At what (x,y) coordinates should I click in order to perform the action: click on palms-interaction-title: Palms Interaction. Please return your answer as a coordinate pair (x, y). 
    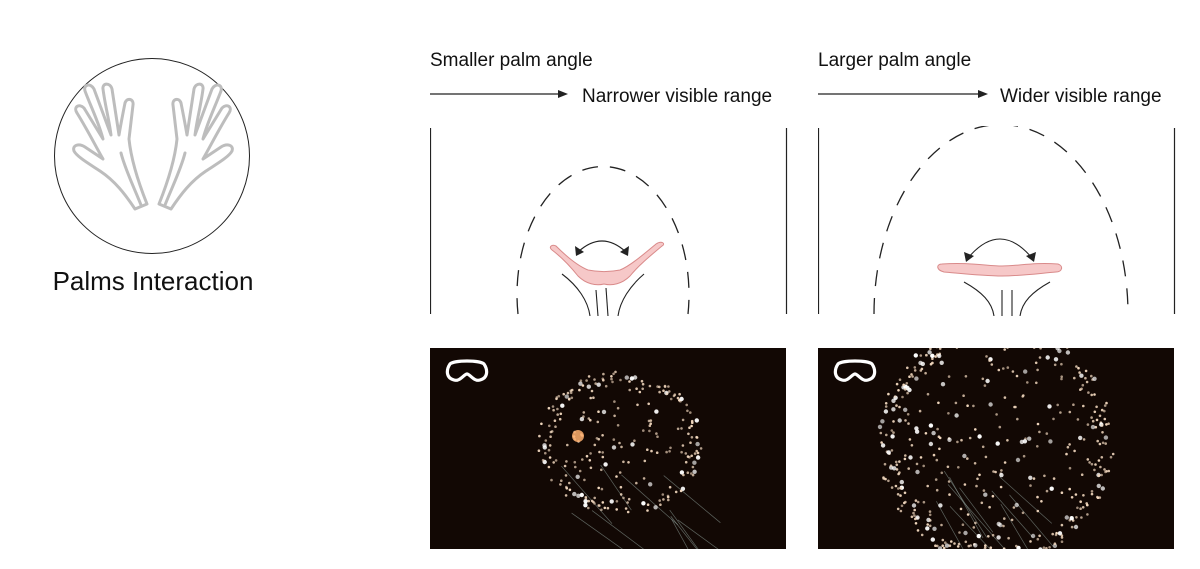
    Looking at the image, I should click on (153, 281).